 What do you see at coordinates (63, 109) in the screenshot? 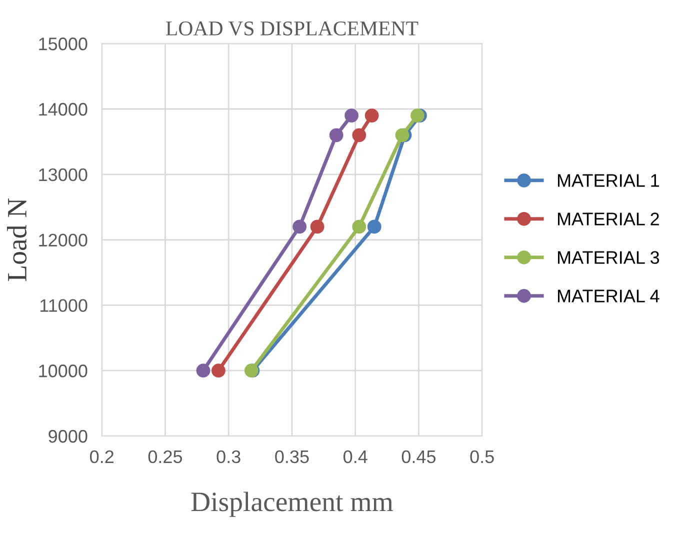
I see `y-tick-label: 14000` at bounding box center [63, 109].